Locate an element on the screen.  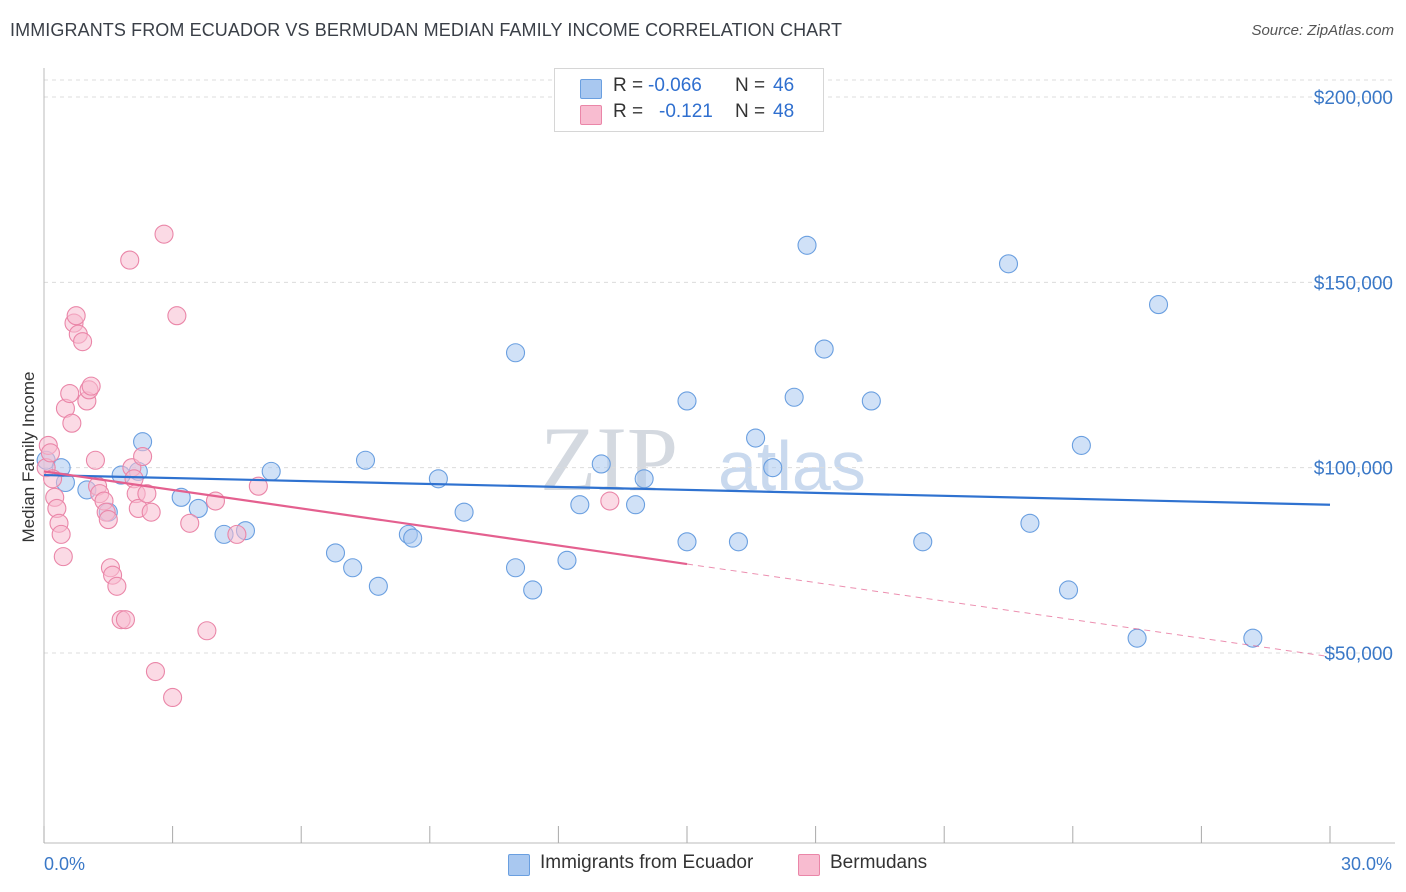
legend-n-value: 46 is located at coordinates (784, 85).